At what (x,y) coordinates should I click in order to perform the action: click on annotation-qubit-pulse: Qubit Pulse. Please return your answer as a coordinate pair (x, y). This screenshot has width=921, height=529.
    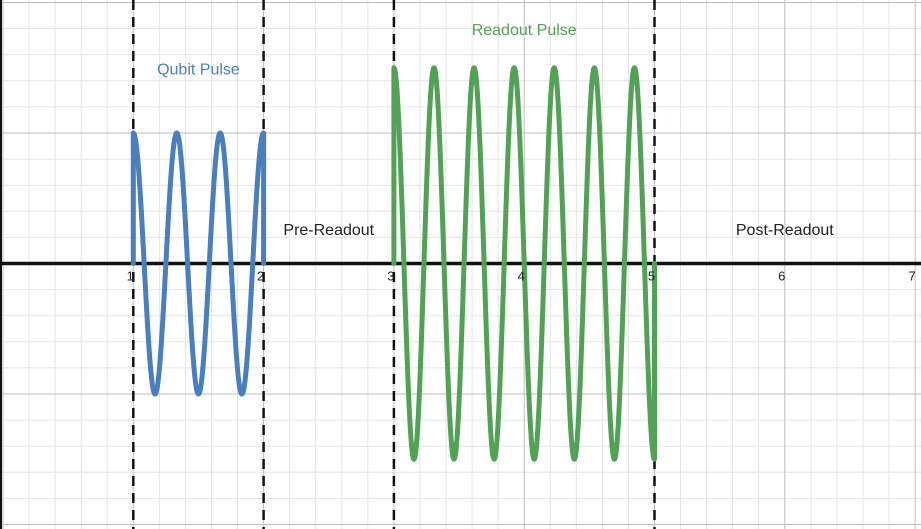
    Looking at the image, I should click on (198, 69).